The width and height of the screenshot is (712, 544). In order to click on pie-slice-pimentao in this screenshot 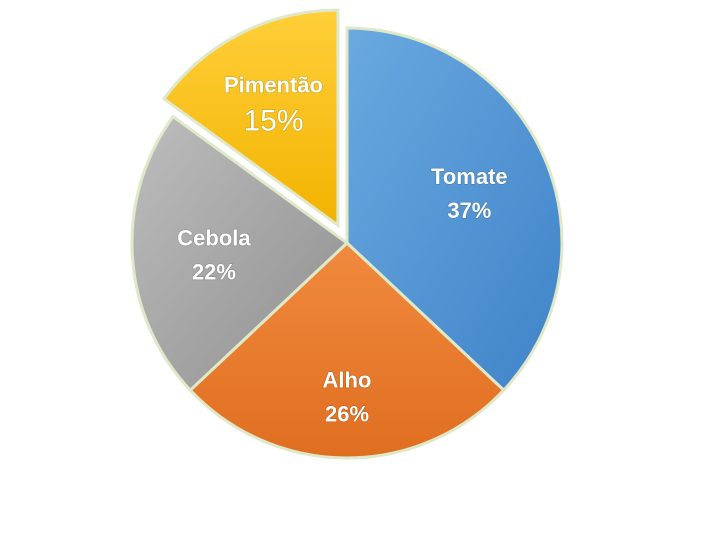, I will do `click(250, 118)`.